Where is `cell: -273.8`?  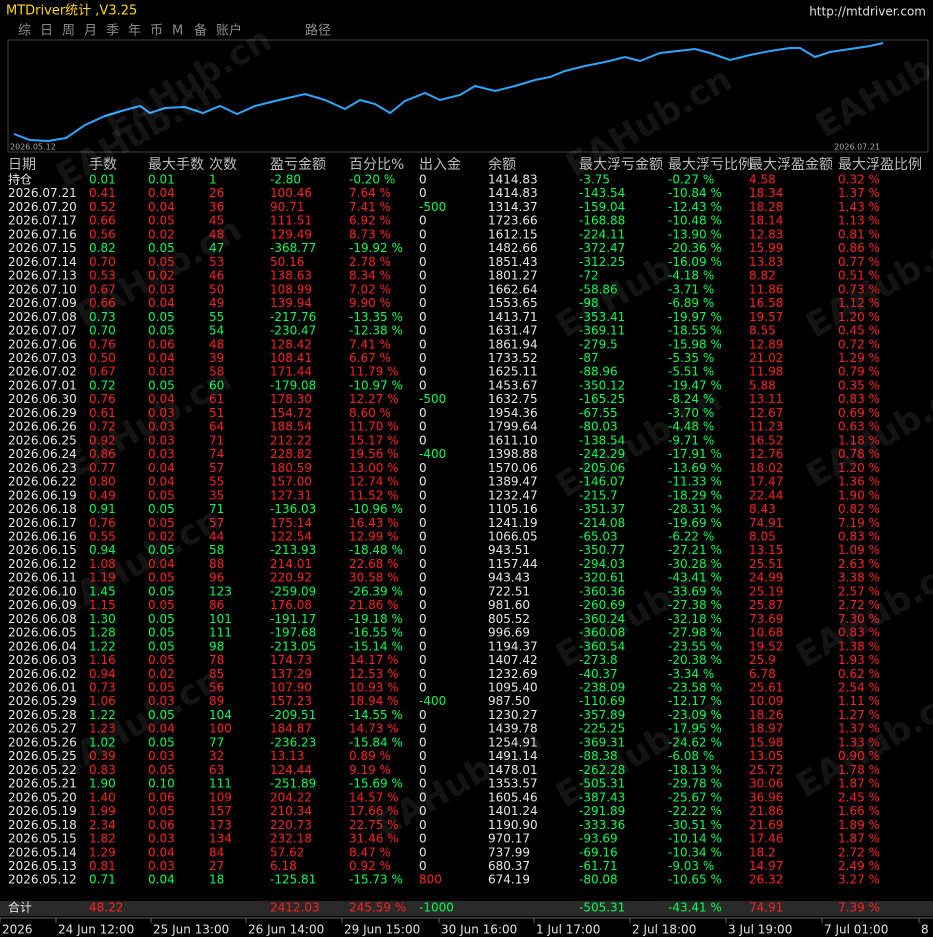
cell: -273.8 is located at coordinates (598, 660).